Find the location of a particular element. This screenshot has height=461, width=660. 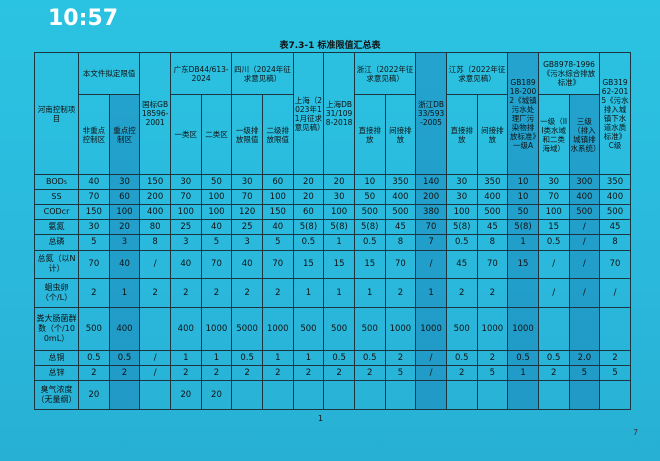

column-header: 国标GB18596-2001 is located at coordinates (155, 113).